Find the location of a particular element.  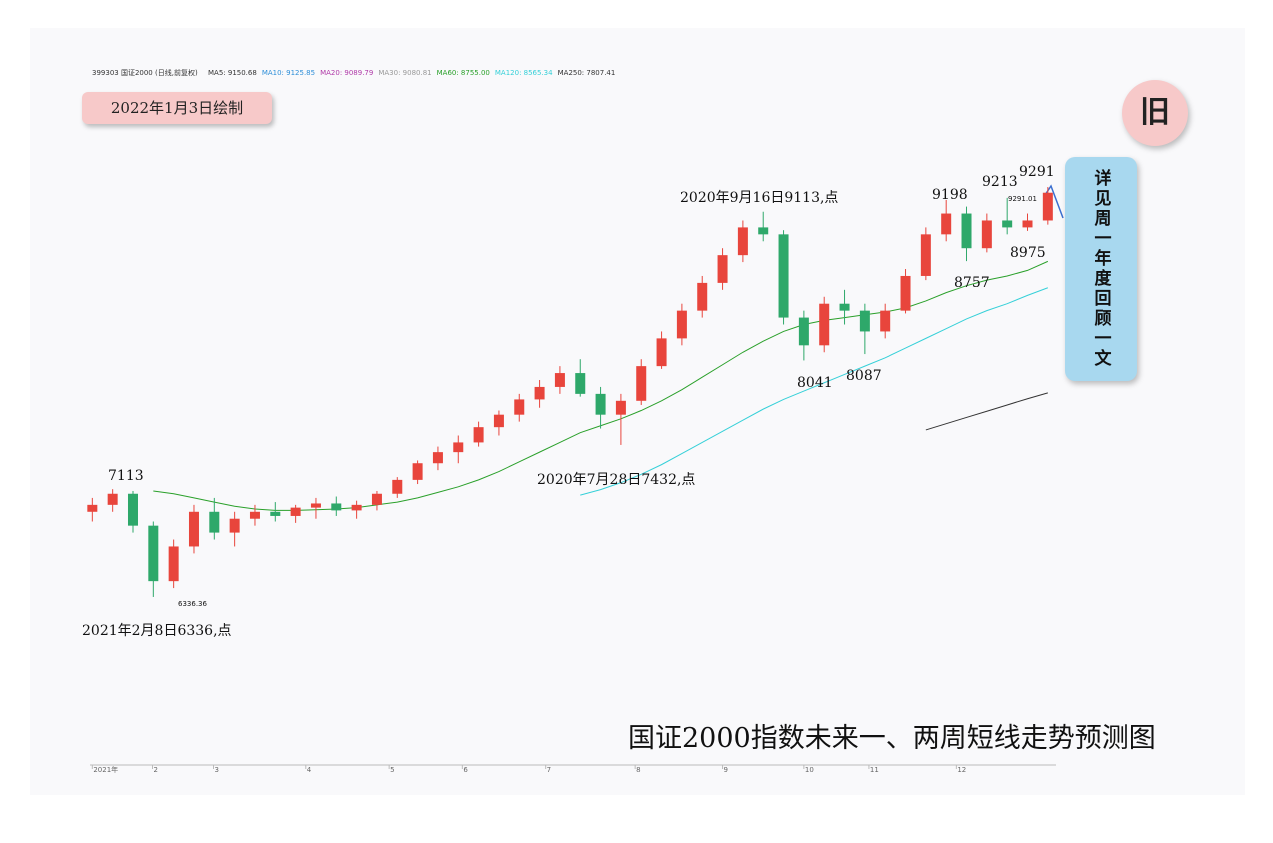

x-tick-label: 3 is located at coordinates (216, 770).